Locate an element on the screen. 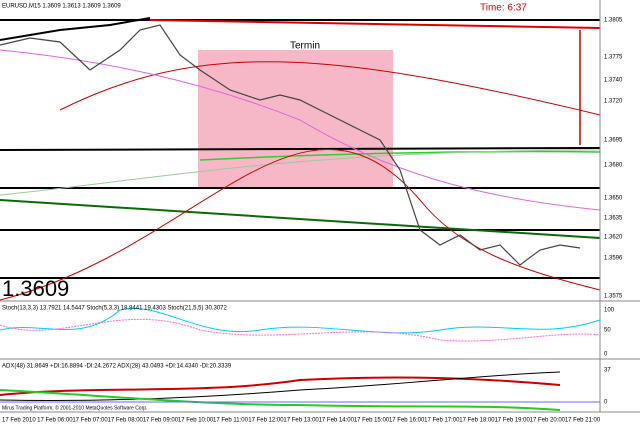 This screenshot has width=640, height=427. time-label: 17 Feb 14:00 is located at coordinates (337, 421).